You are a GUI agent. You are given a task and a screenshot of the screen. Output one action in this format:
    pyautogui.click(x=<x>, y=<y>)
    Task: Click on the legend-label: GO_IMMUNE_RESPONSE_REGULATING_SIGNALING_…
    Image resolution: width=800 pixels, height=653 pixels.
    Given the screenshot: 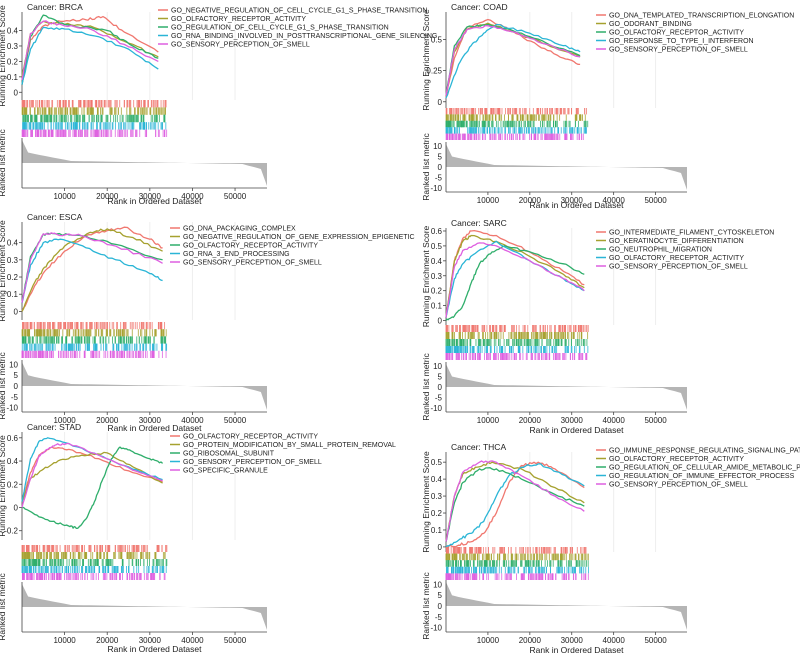 What is the action you would take?
    pyautogui.click(x=704, y=451)
    